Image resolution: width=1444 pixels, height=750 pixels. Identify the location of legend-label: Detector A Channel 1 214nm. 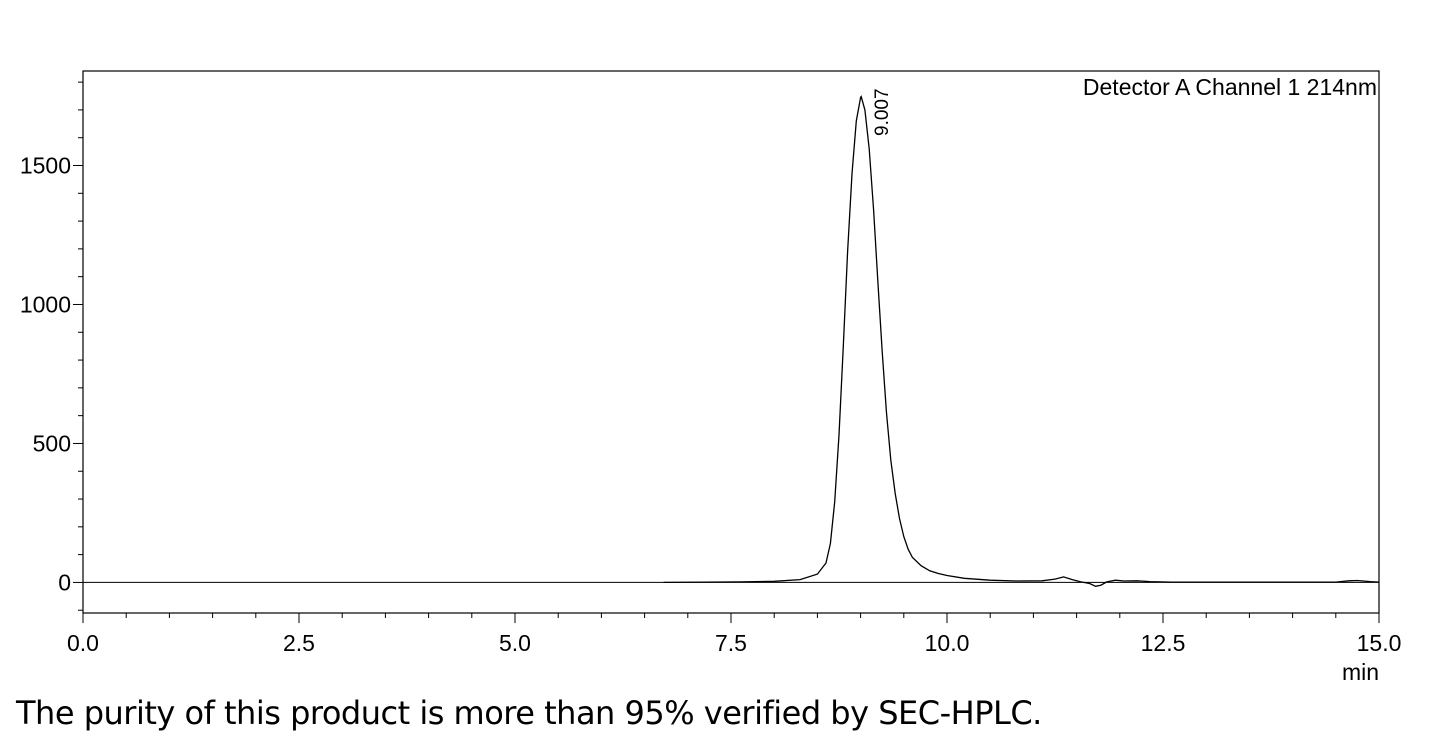
(1230, 87).